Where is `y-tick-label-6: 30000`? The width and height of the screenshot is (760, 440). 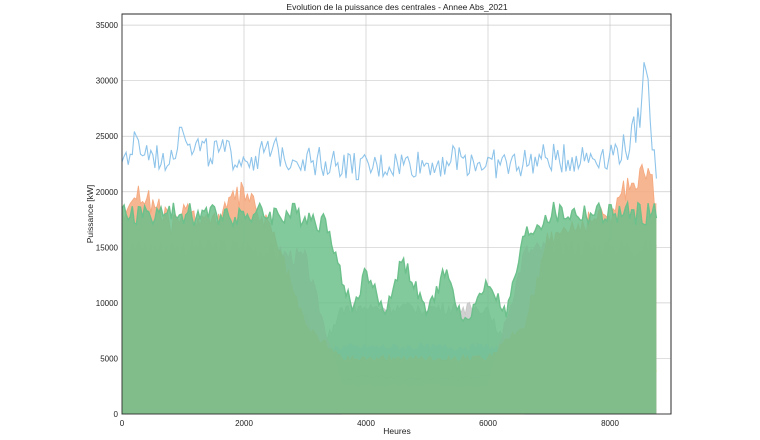 y-tick-label-6: 30000 is located at coordinates (107, 81).